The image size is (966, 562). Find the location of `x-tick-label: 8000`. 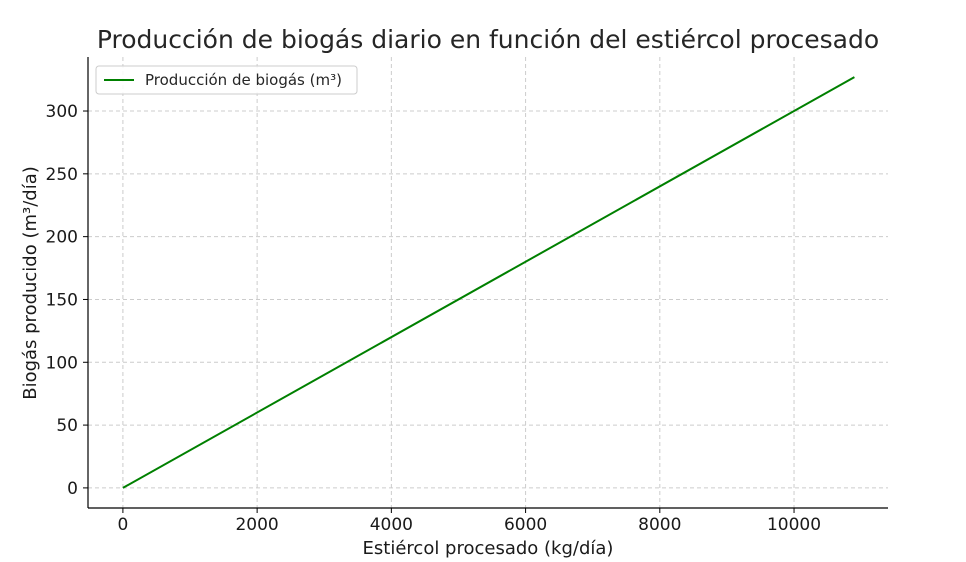

x-tick-label: 8000 is located at coordinates (659, 525).